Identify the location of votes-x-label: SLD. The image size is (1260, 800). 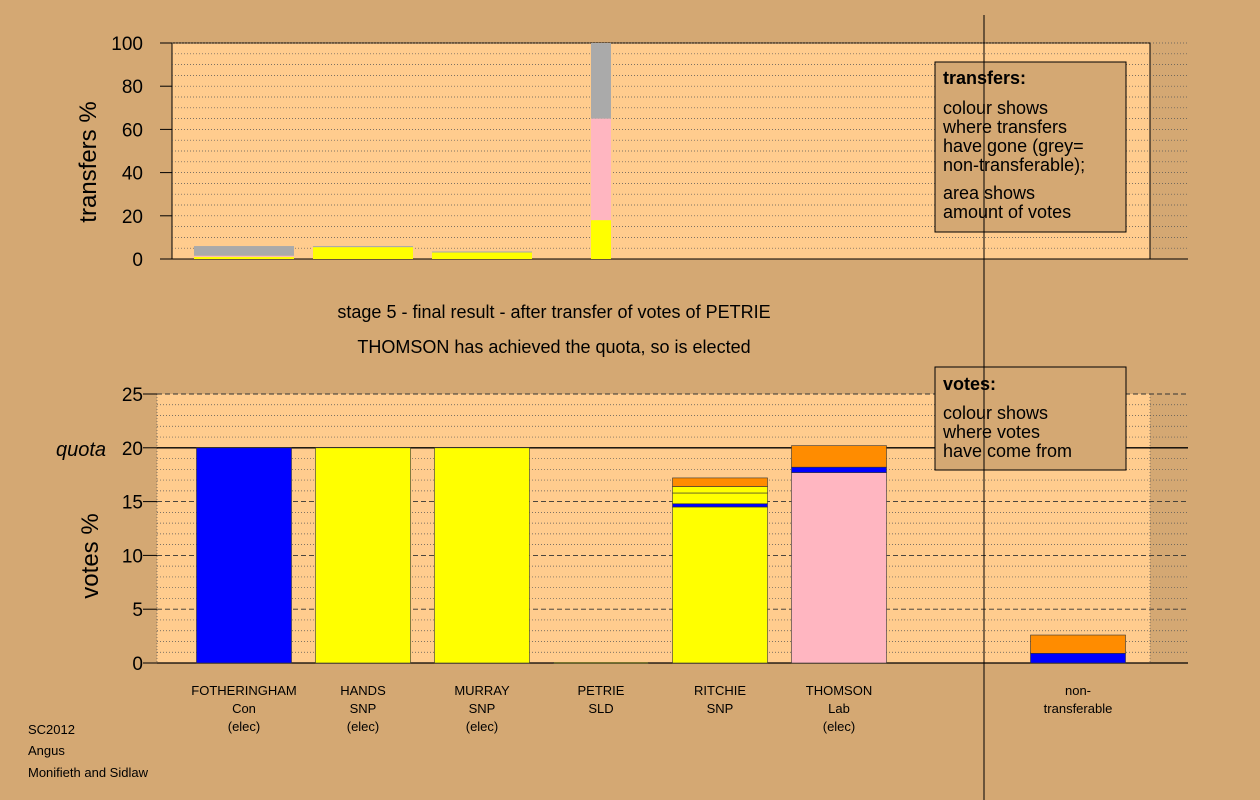
(600, 708).